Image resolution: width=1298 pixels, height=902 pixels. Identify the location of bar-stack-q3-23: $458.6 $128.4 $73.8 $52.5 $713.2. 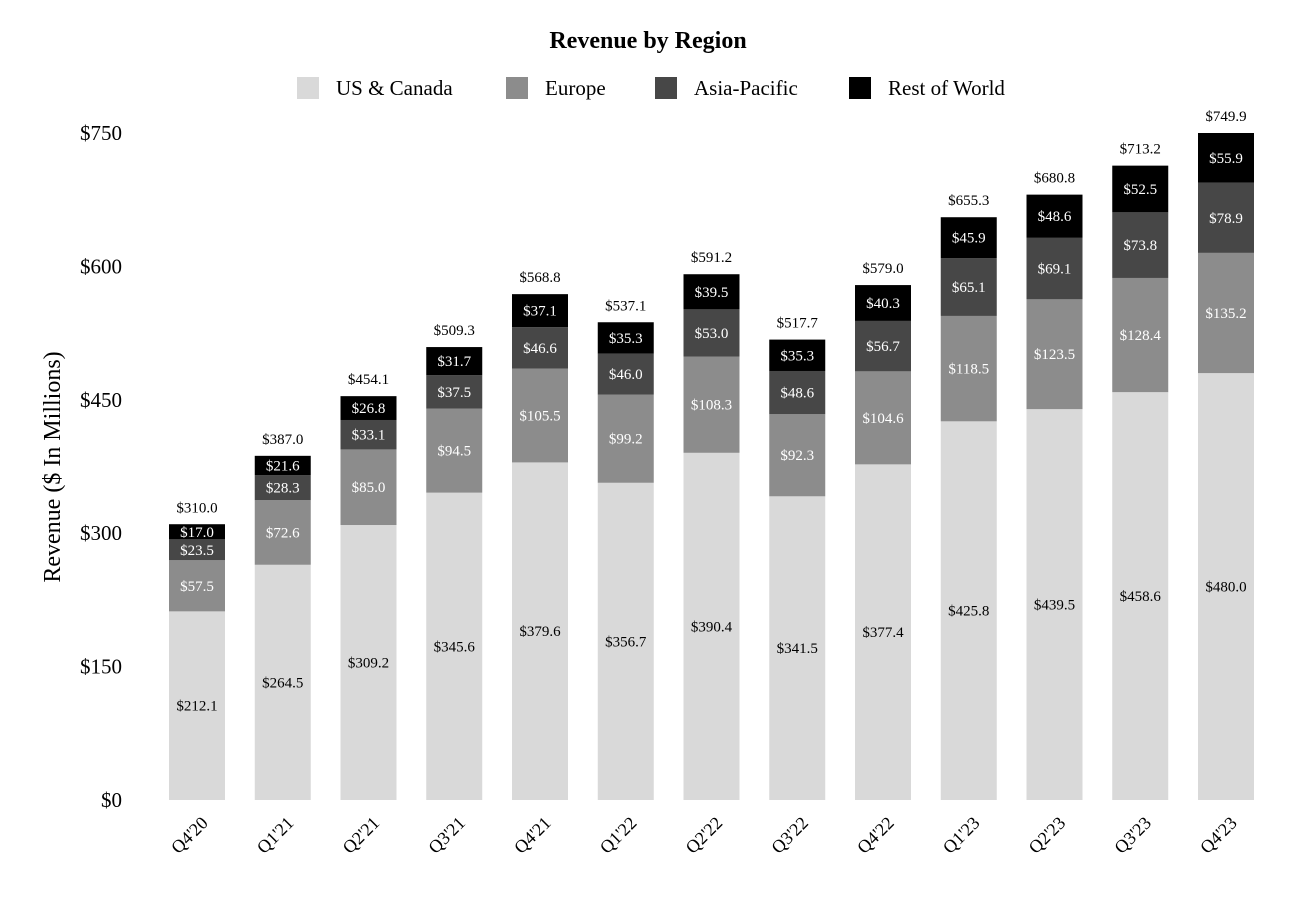
(1140, 471).